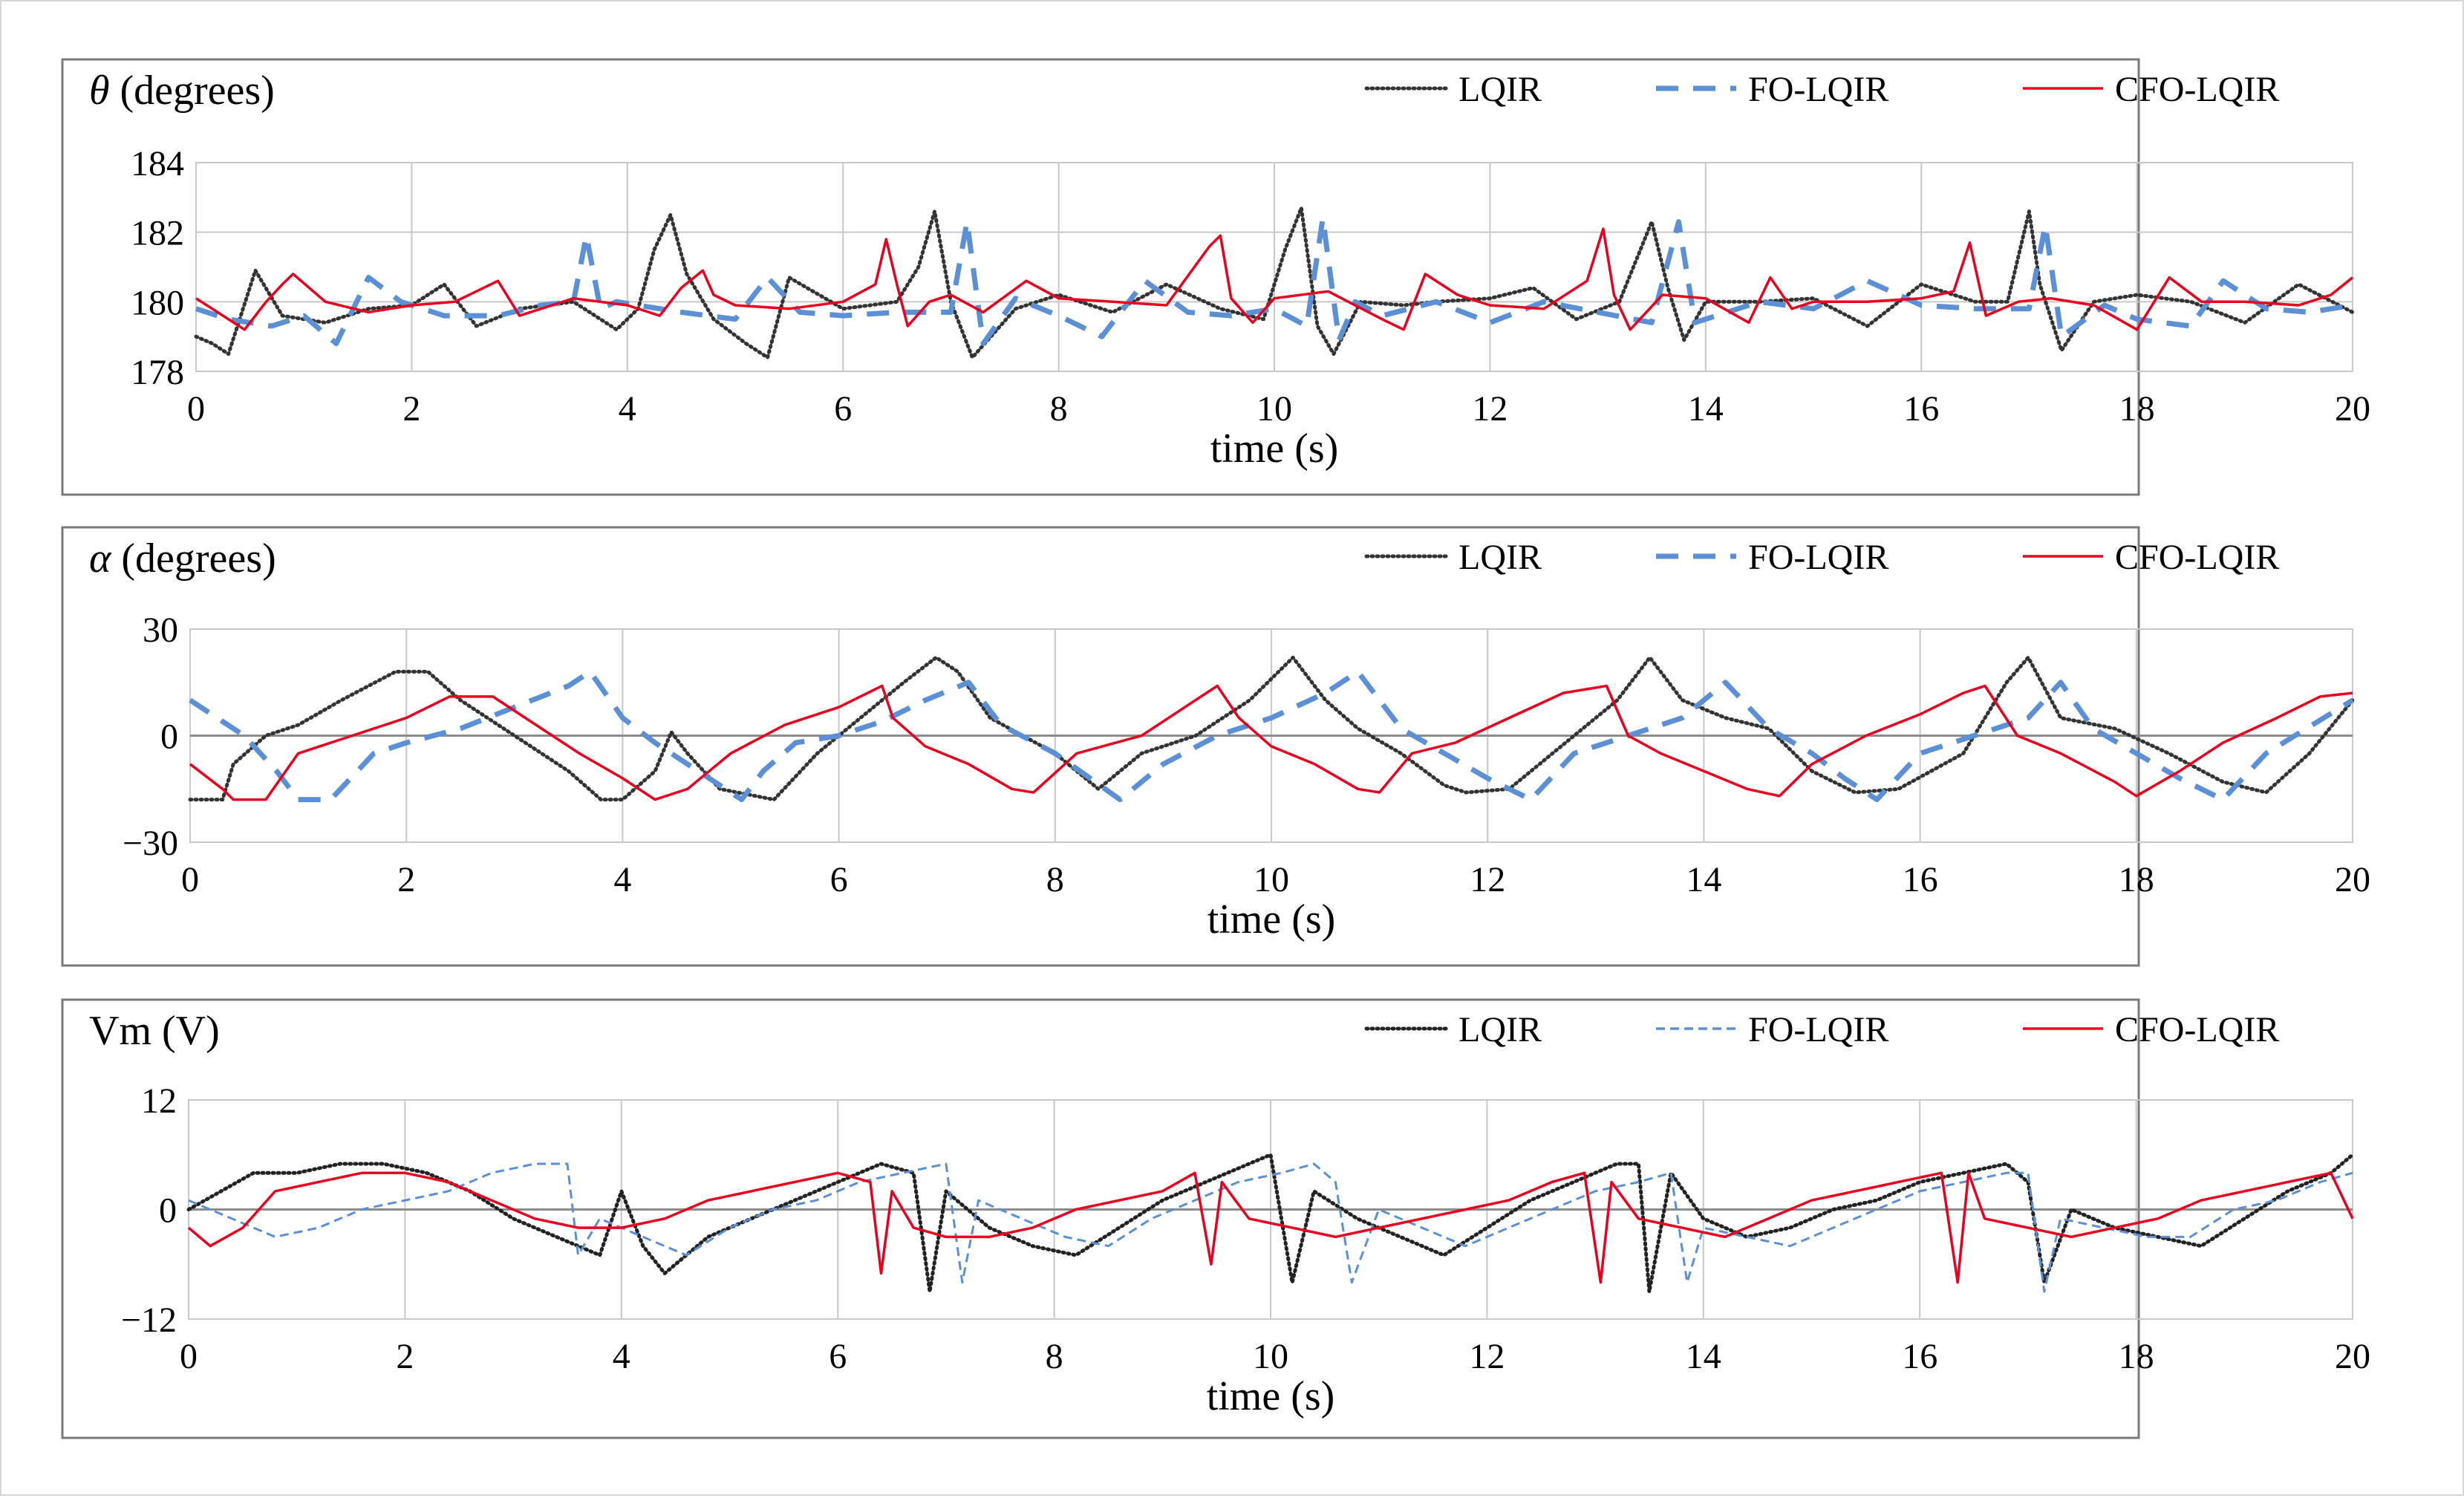  I want to click on chart-voltage-x-tick-label: 18, so click(2137, 1356).